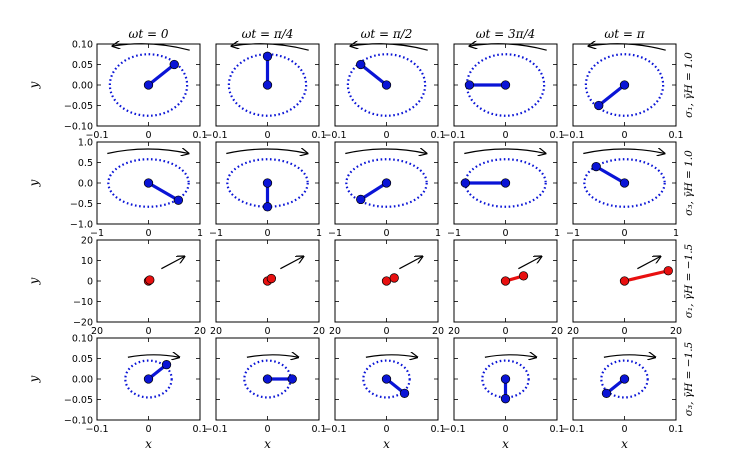 The image size is (747, 462). I want to click on panel-r3-c1: −0.1 0 0.1, so click(265, 386).